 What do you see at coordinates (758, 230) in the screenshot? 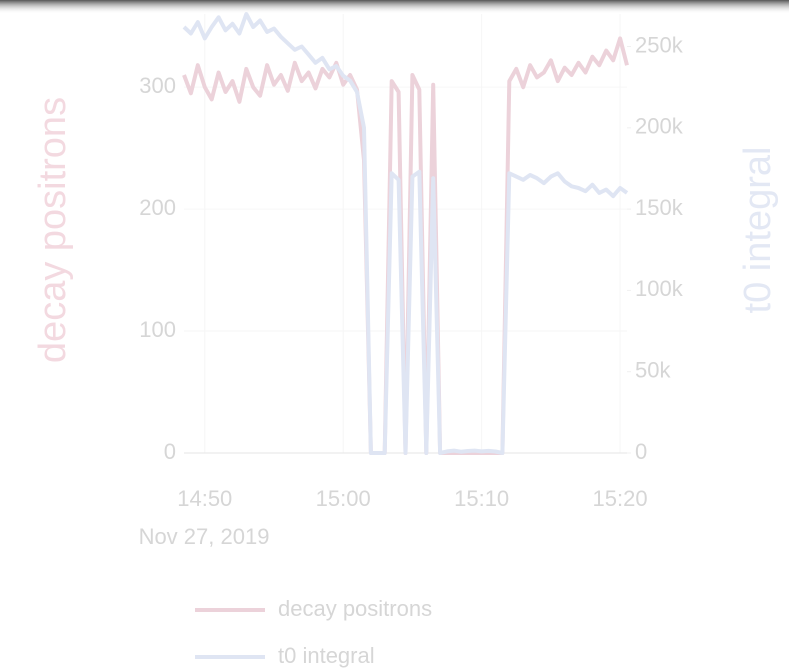
I see `y2-axis-label: t0 integral` at bounding box center [758, 230].